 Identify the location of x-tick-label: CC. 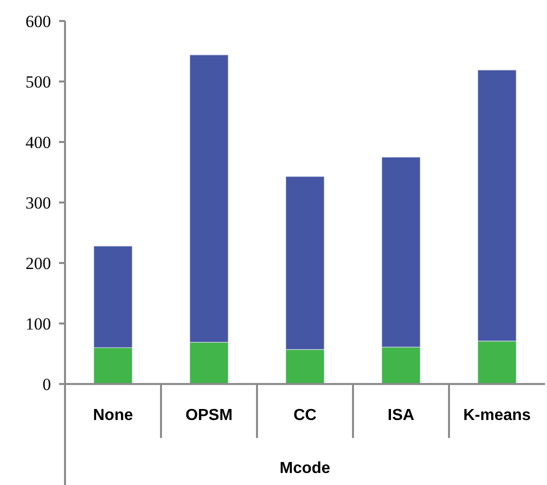
(305, 415).